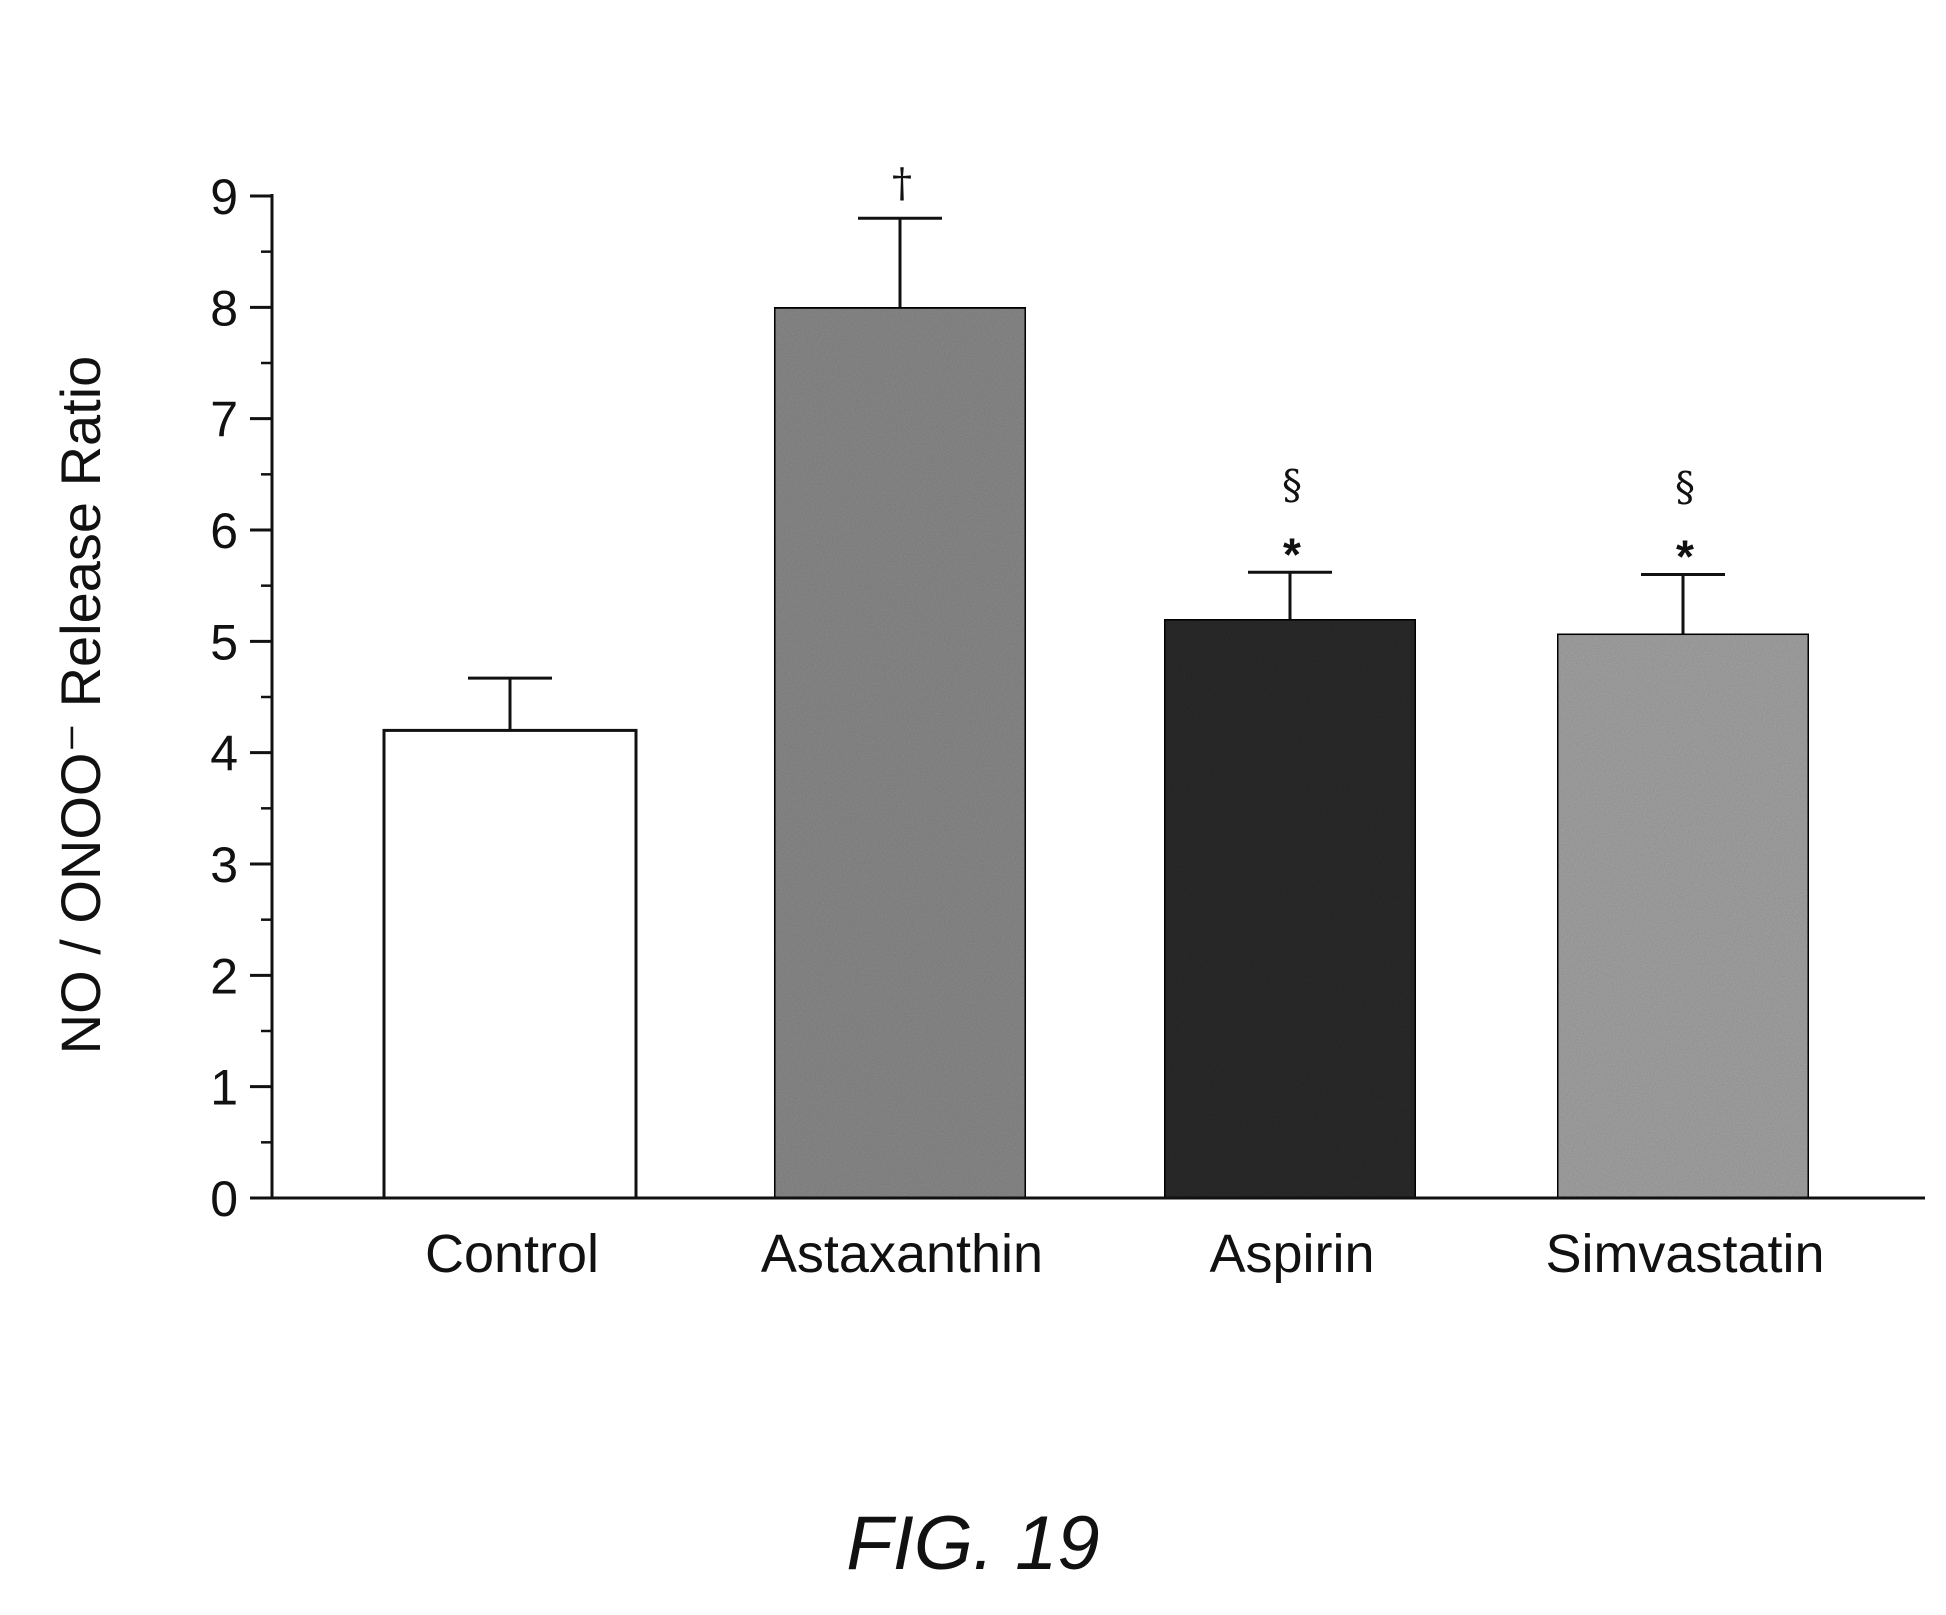  What do you see at coordinates (224, 1088) in the screenshot?
I see `y-tick-label: 1` at bounding box center [224, 1088].